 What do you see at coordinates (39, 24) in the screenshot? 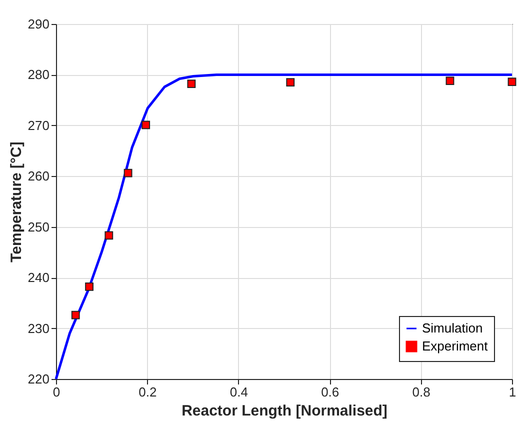
I see `y-tick-label: 290` at bounding box center [39, 24].